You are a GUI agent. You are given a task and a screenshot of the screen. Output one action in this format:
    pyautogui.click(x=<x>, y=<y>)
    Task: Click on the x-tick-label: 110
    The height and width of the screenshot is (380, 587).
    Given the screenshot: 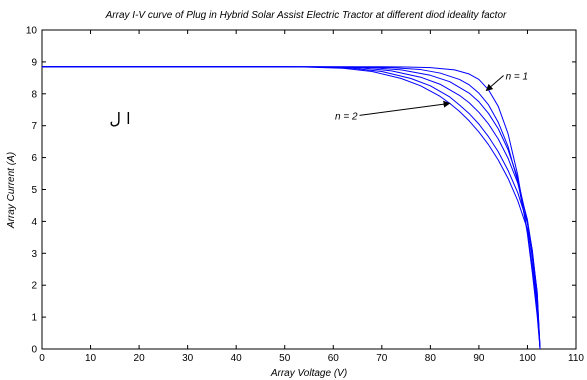 What is the action you would take?
    pyautogui.click(x=576, y=358)
    